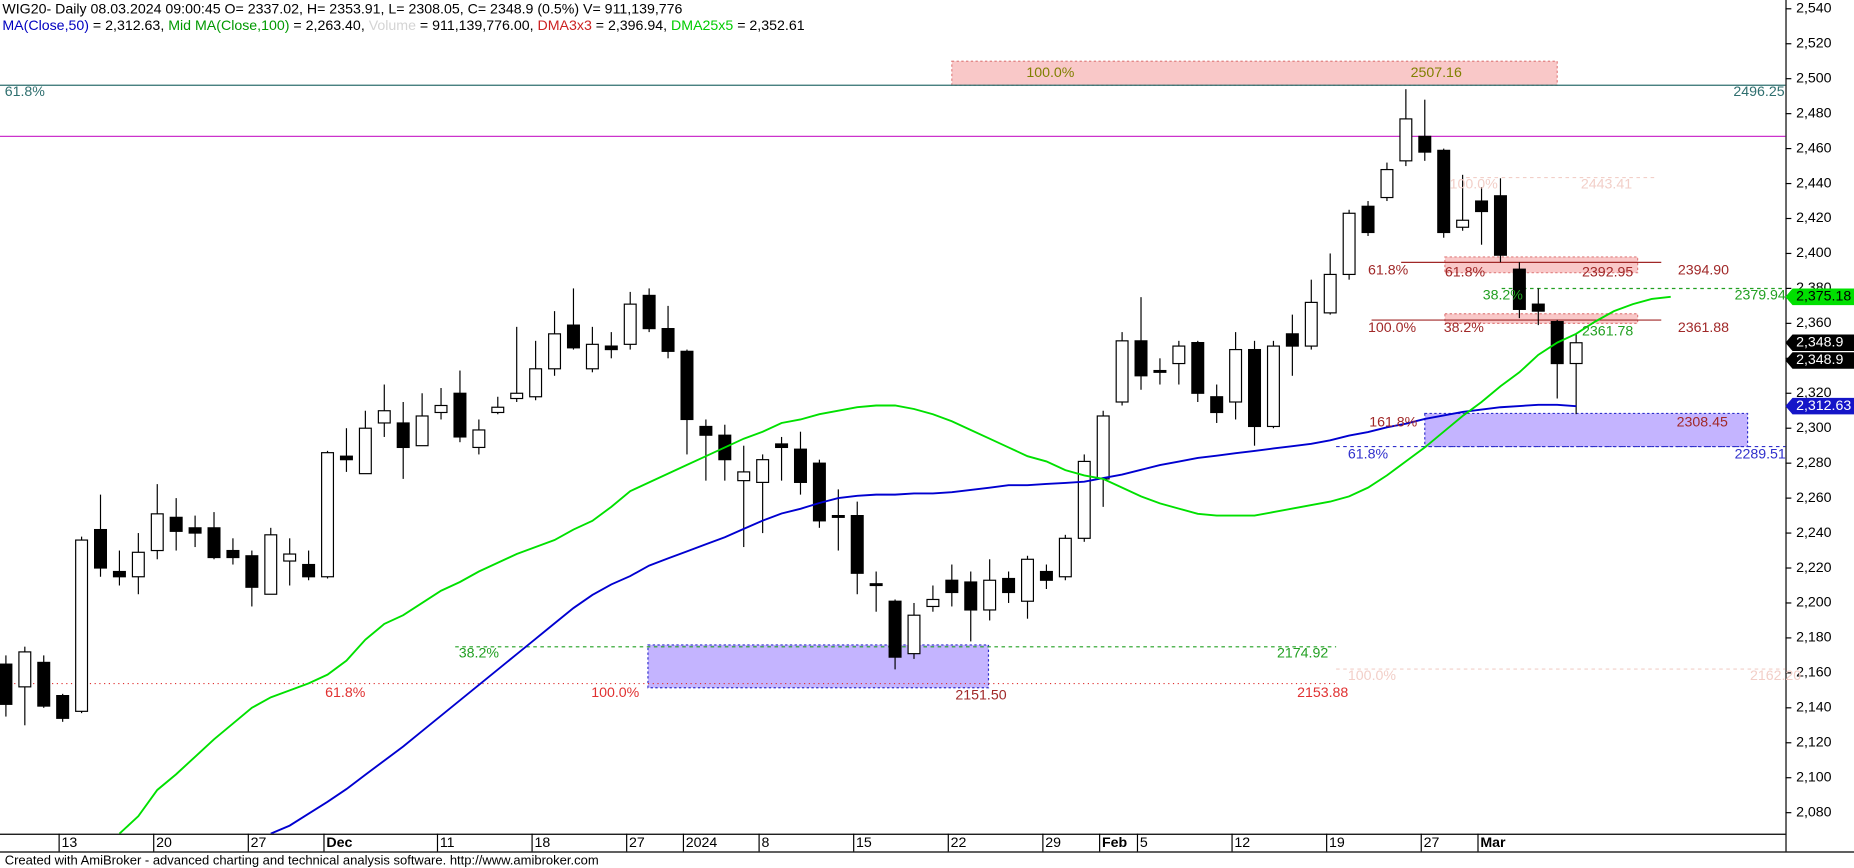 The image size is (1854, 868). I want to click on zone-label: 2308.45, so click(1702, 423).